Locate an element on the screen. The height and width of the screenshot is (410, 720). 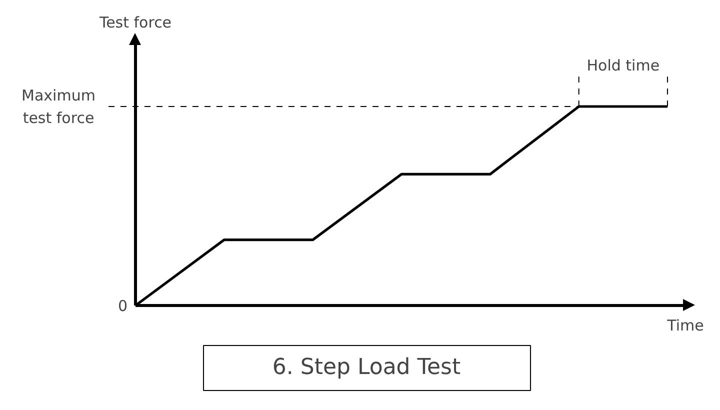
text: Hold time is located at coordinates (623, 65).